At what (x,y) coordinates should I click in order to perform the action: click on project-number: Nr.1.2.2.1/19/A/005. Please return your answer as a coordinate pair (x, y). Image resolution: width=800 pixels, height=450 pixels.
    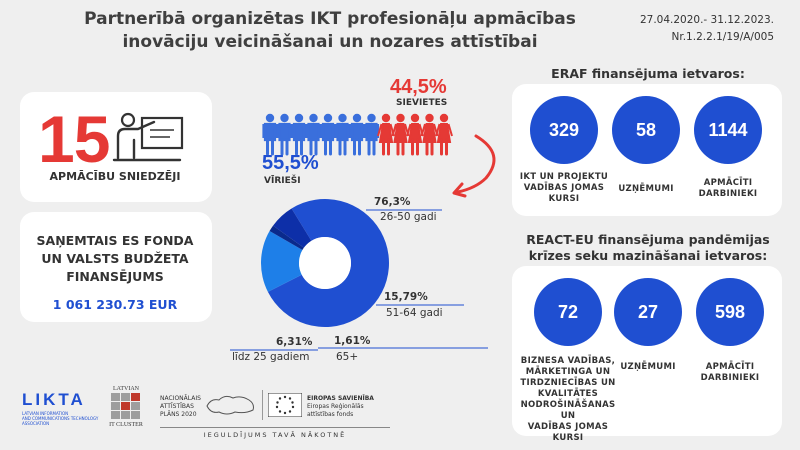
    Looking at the image, I should click on (722, 37).